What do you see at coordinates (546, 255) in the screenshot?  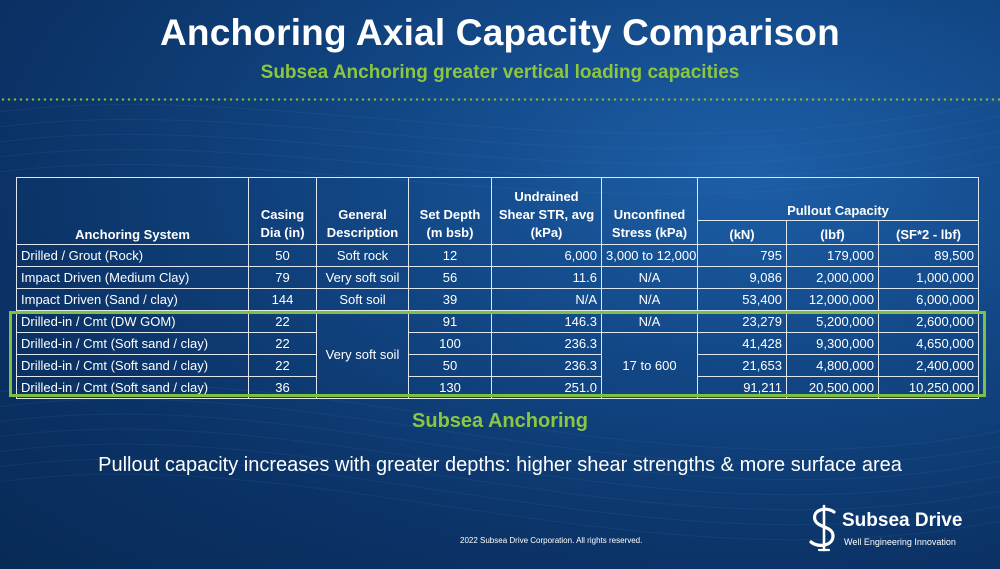 I see `cell-shear: 6,000` at bounding box center [546, 255].